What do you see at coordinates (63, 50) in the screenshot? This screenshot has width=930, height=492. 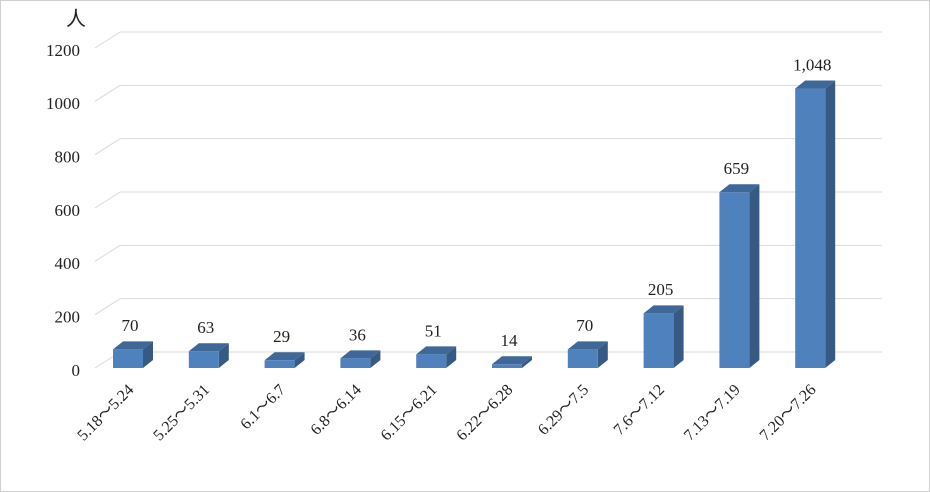 I see `y-tick-label: 1200` at bounding box center [63, 50].